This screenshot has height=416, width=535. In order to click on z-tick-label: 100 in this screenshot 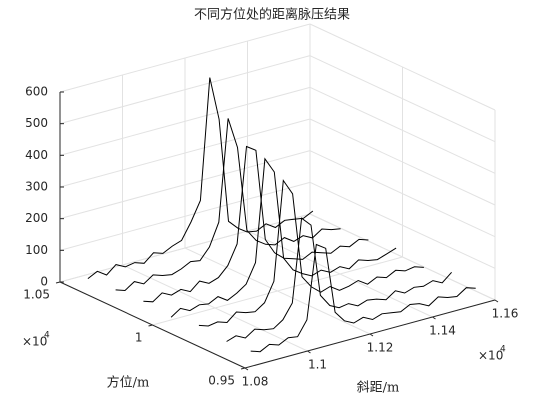, I will do `click(36, 250)`.